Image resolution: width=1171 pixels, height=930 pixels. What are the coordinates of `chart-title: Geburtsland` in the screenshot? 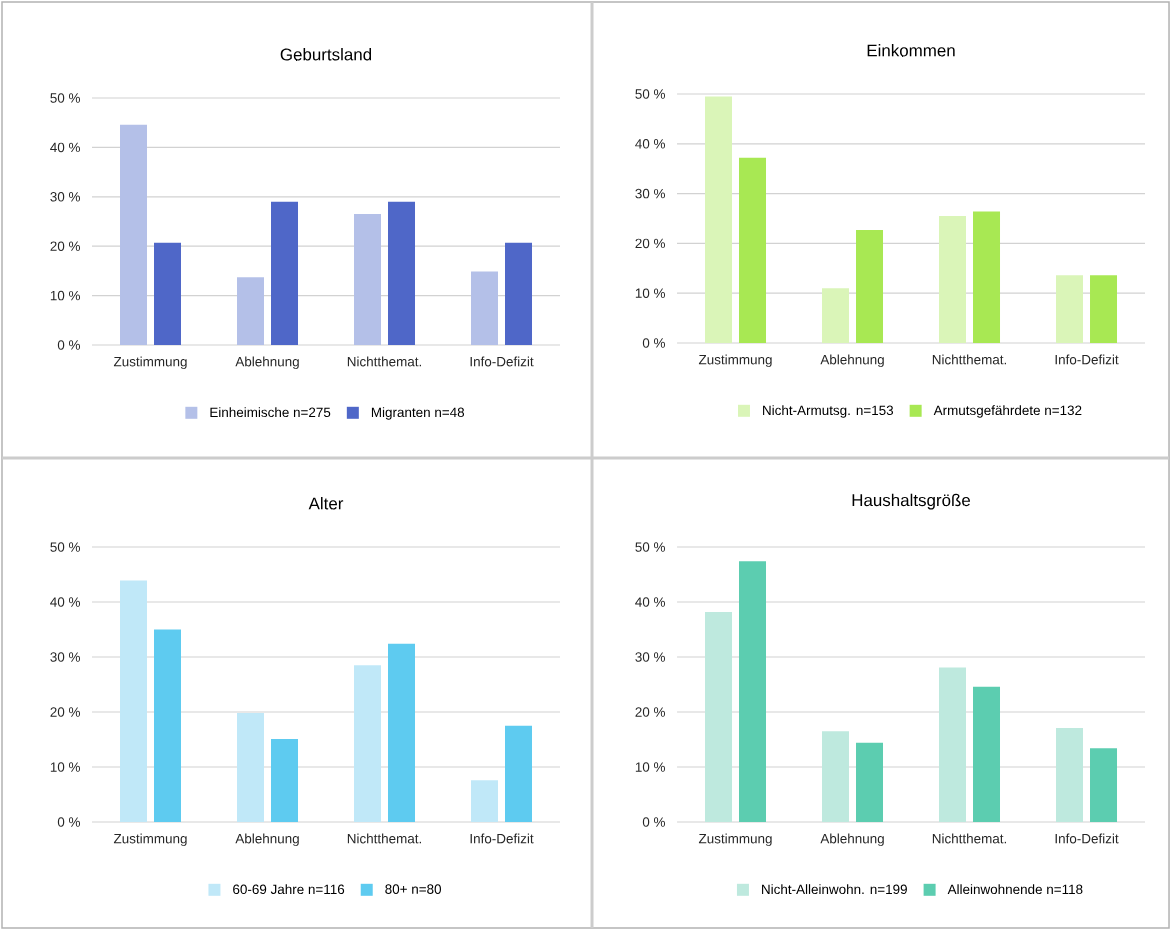 It's located at (326, 54).